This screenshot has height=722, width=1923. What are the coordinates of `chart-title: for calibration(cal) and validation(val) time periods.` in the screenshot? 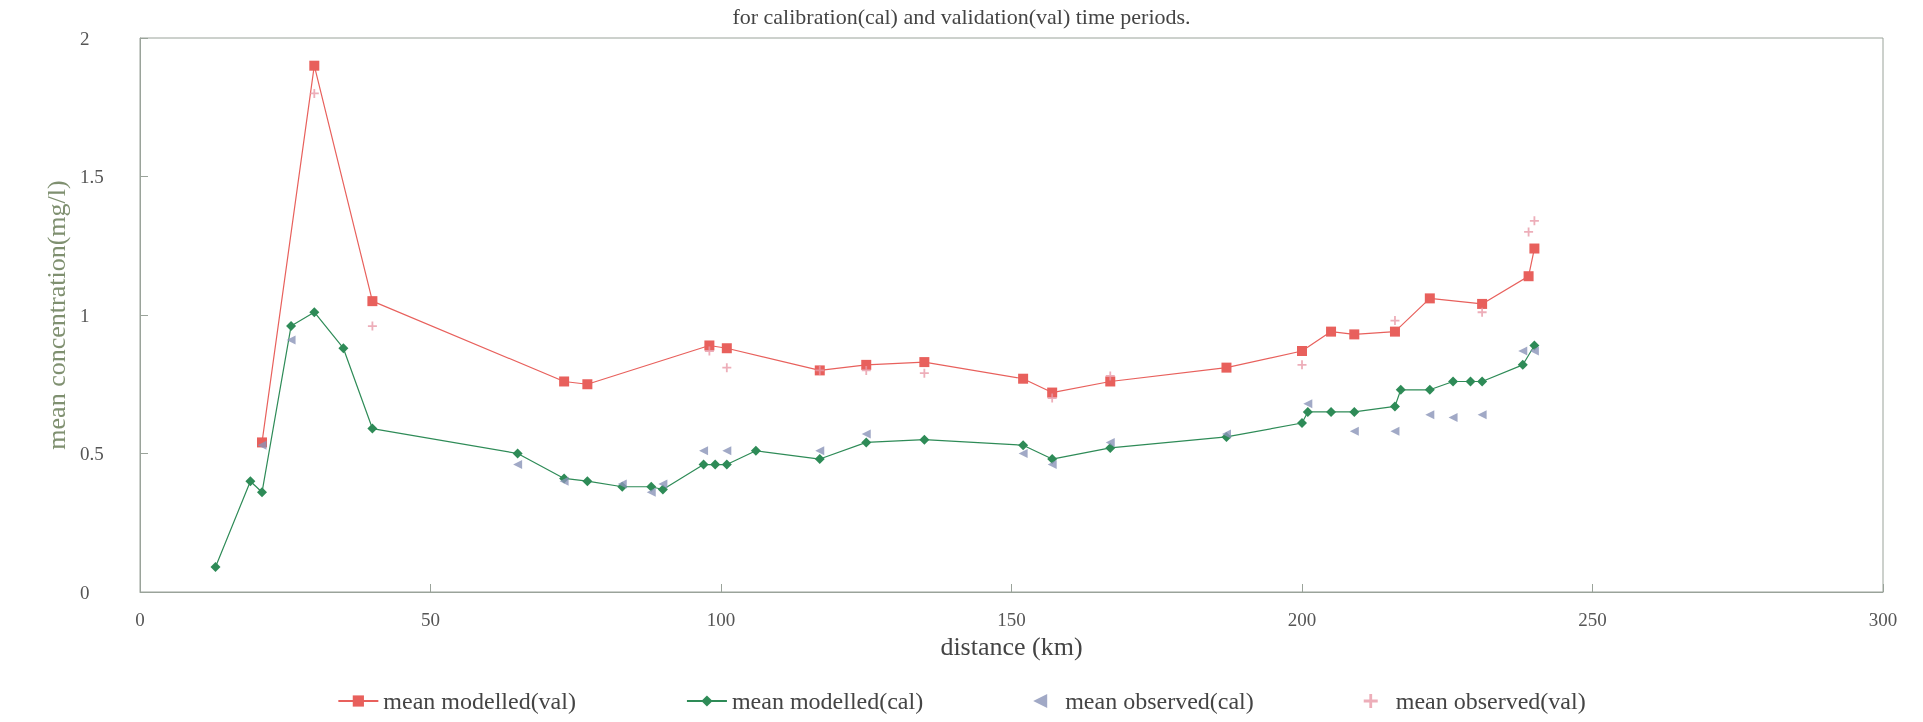 It's located at (961, 16).